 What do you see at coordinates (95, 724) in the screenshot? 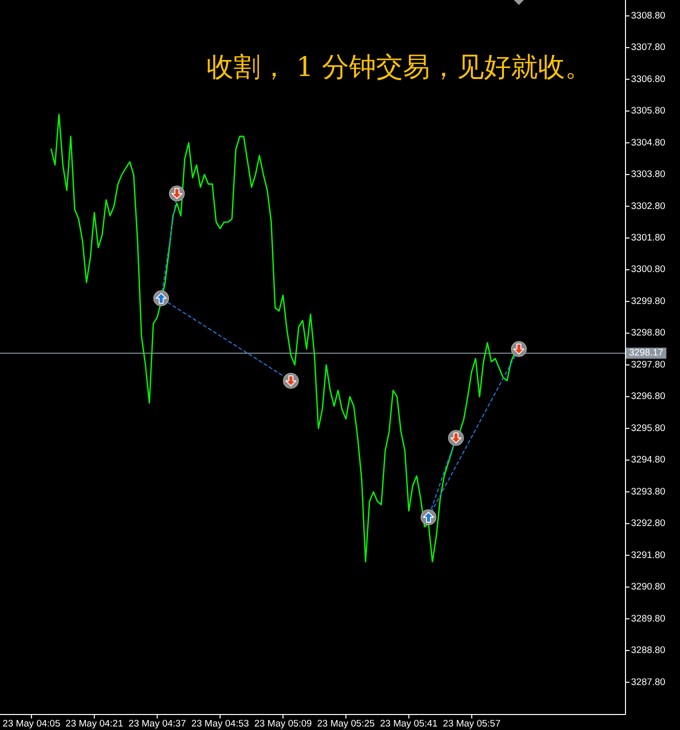
I see `x-tick-label: 23 May 04:21` at bounding box center [95, 724].